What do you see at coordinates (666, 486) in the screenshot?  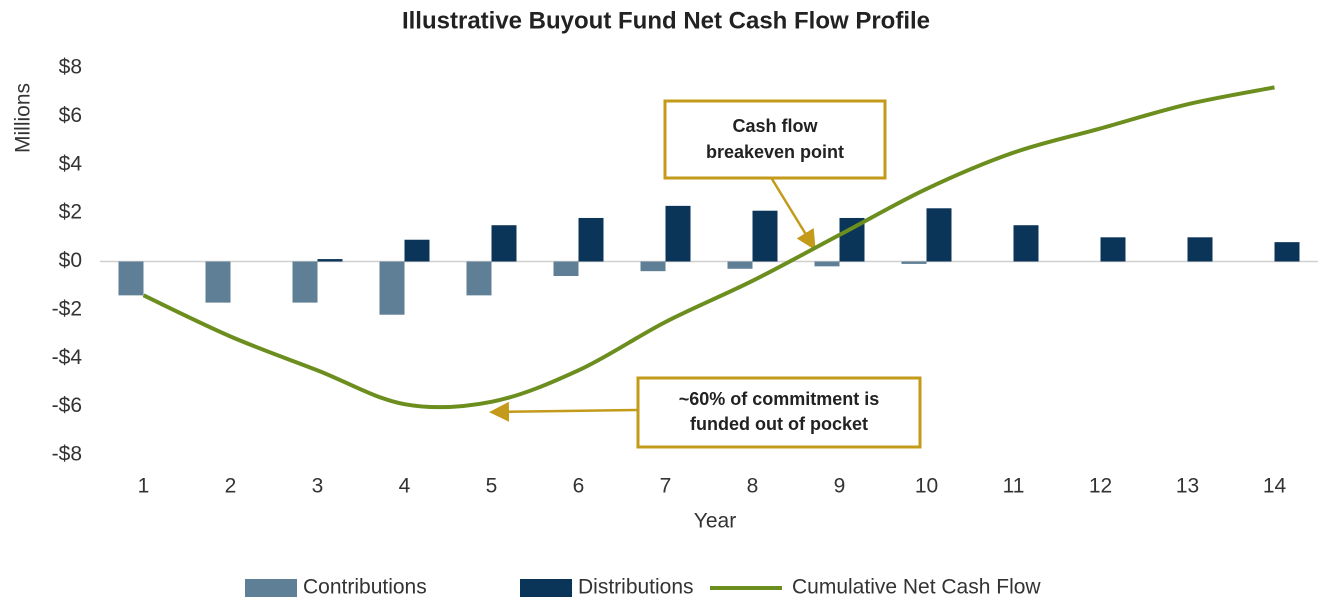 I see `x-tick-label: 7` at bounding box center [666, 486].